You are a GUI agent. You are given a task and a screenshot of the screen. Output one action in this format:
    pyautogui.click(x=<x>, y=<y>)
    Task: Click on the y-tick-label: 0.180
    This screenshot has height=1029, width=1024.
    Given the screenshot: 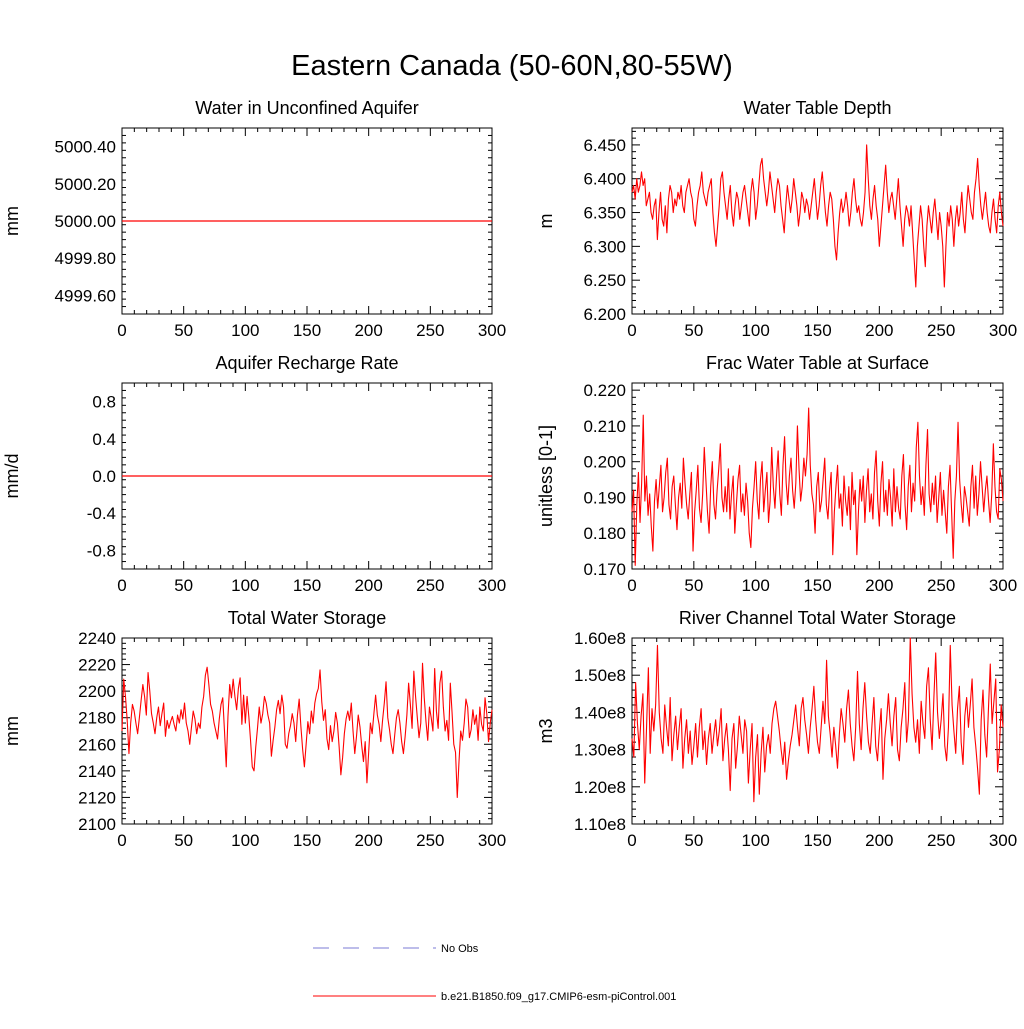 What is the action you would take?
    pyautogui.click(x=604, y=533)
    